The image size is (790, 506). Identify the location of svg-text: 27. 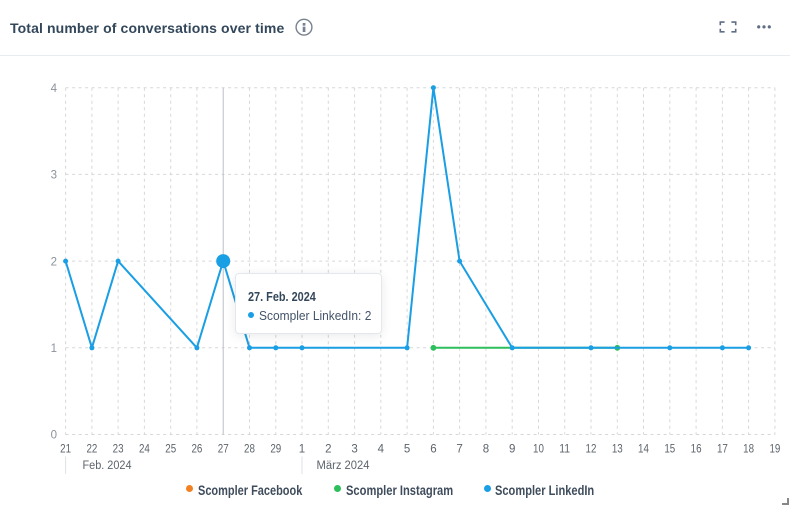
(223, 449).